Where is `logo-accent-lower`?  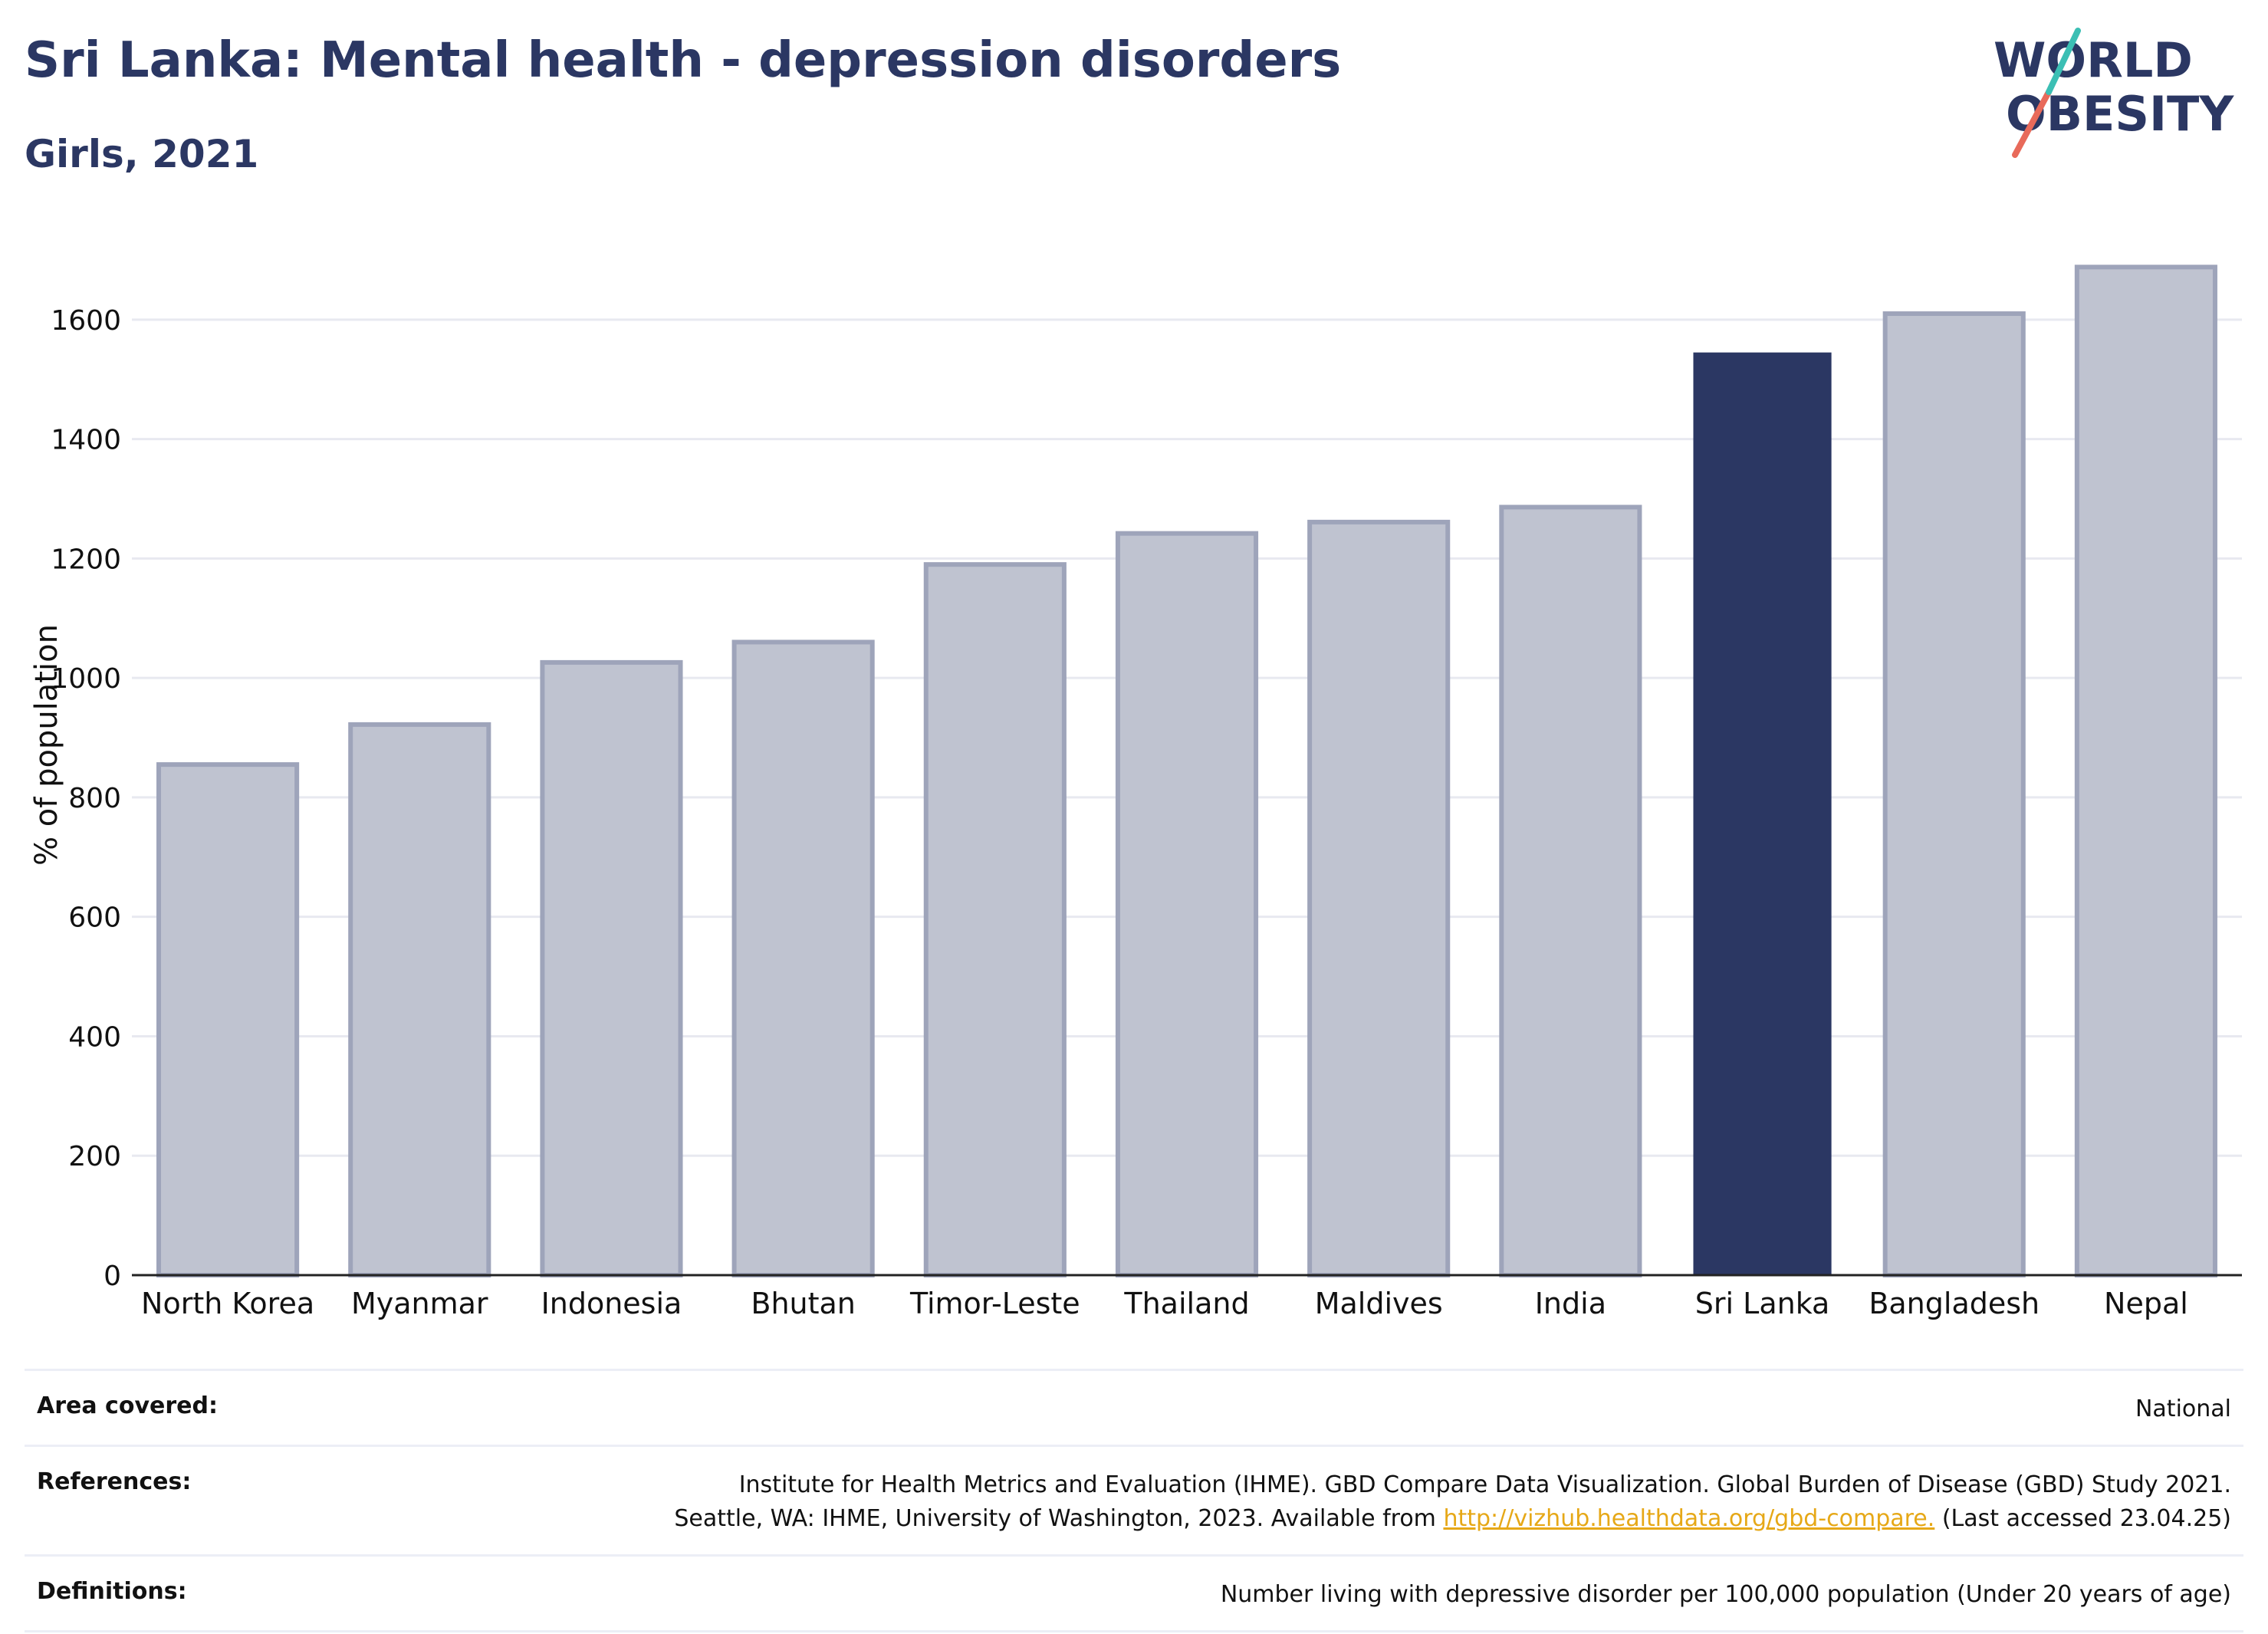 logo-accent-lower is located at coordinates (2032, 124).